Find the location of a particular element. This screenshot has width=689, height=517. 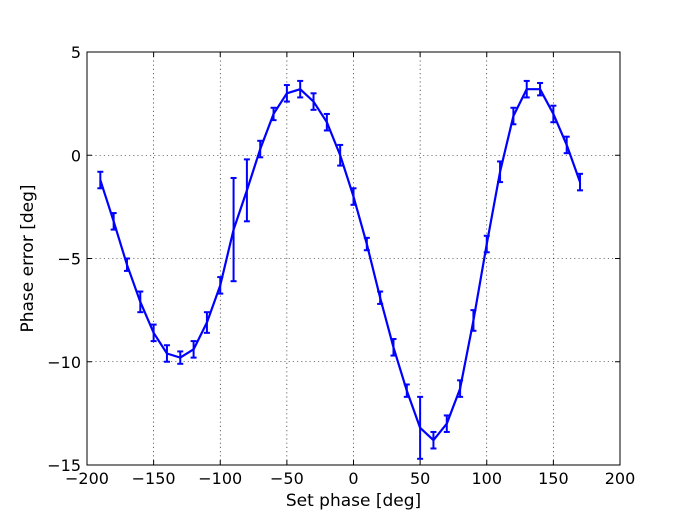

x-tick-label: 200 is located at coordinates (620, 478).